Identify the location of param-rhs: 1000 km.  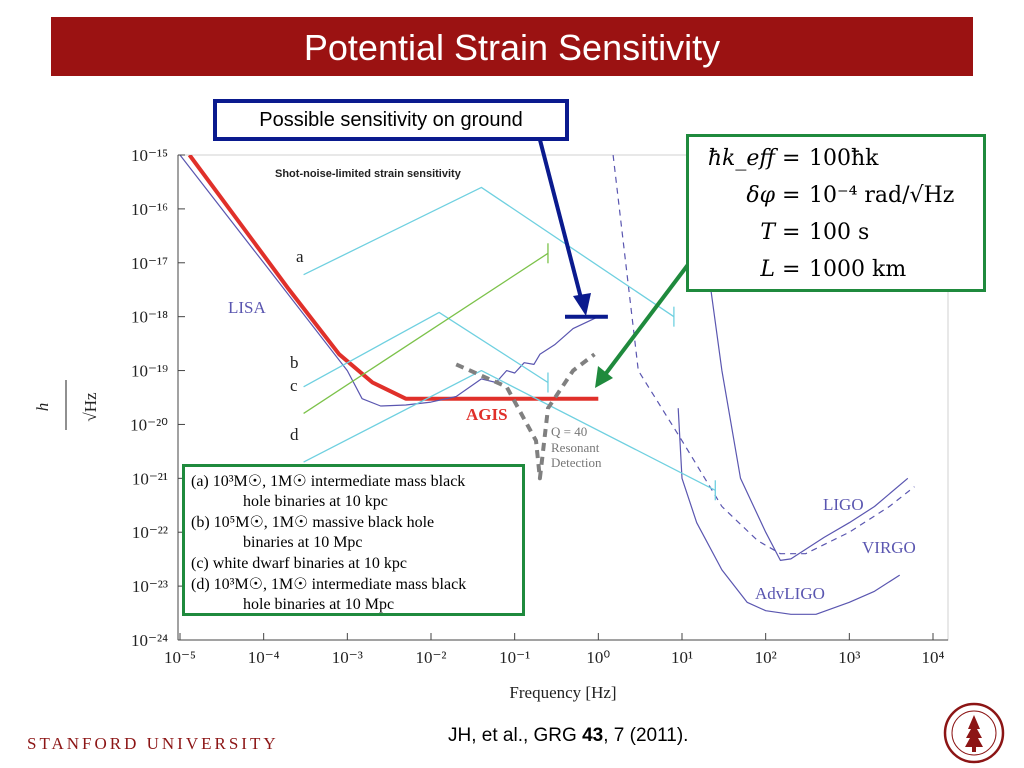
(858, 269).